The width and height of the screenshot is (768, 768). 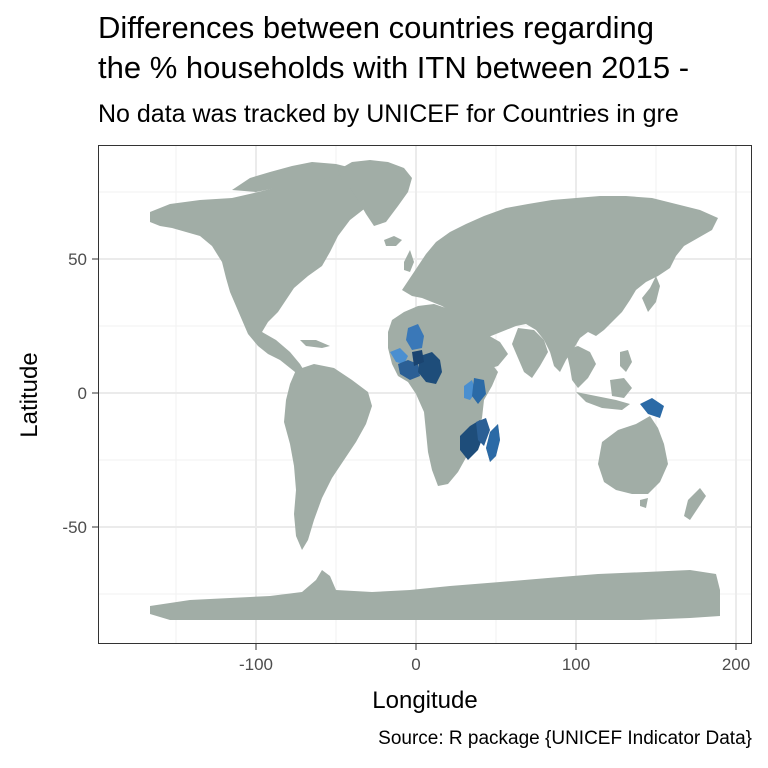 I want to click on y-tick-label: 0, so click(x=82, y=393).